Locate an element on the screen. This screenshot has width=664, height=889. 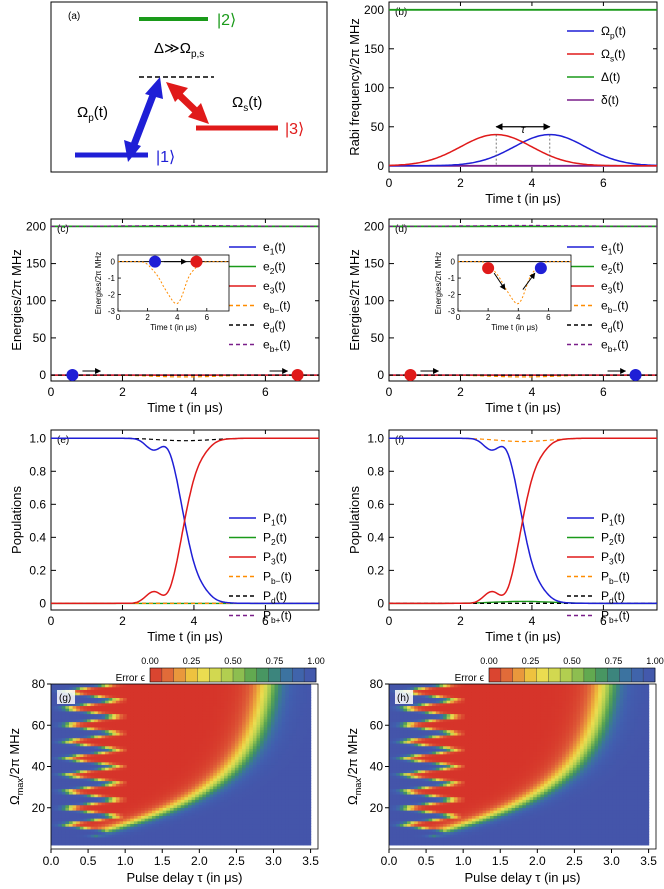
y-tick-label: 0.6 is located at coordinates (375, 504).